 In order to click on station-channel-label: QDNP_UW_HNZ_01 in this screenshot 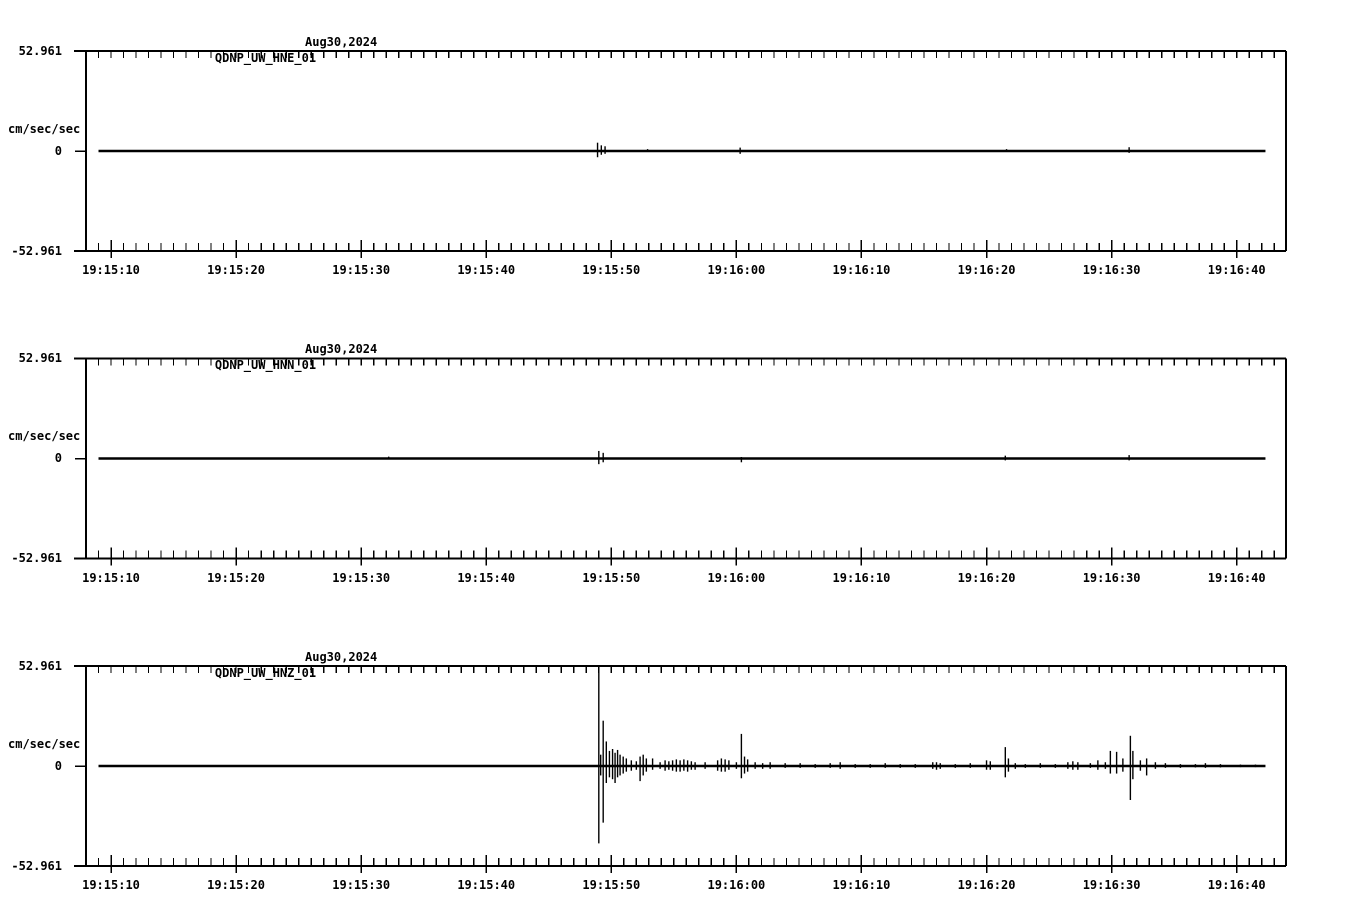, I will do `click(265, 673)`.